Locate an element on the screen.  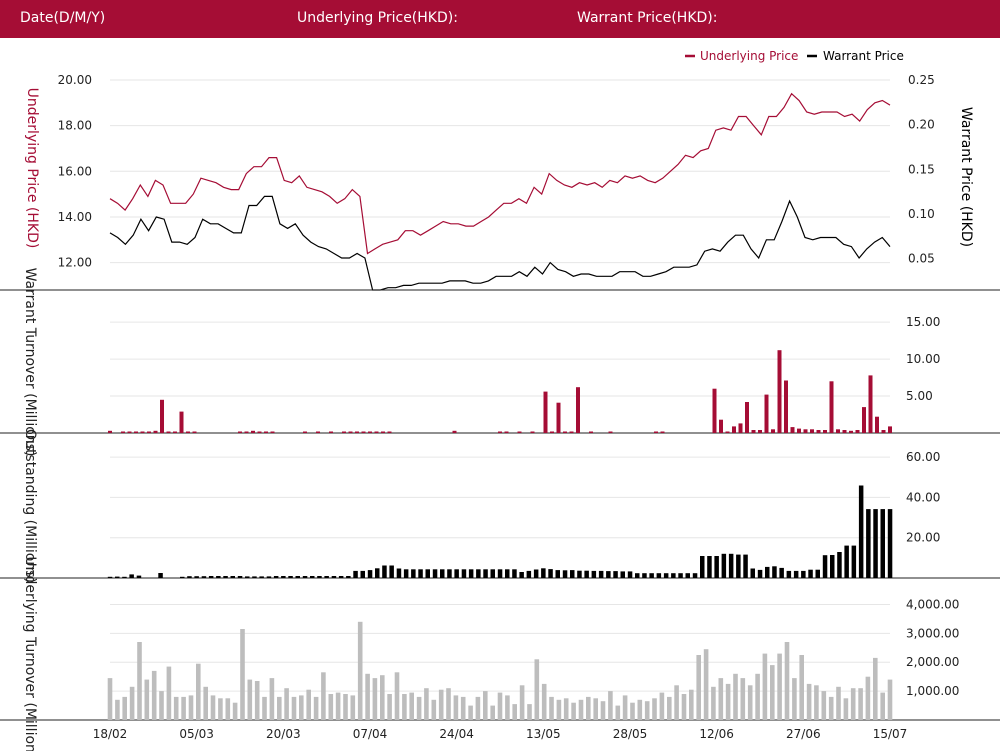
outstanding-tick-label: 60.00 is located at coordinates (923, 457).